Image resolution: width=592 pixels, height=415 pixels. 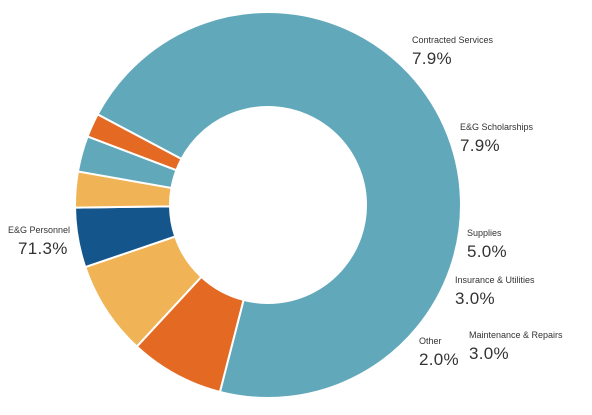 What do you see at coordinates (43, 248) in the screenshot?
I see `value-eandg-personnel: 71.3%` at bounding box center [43, 248].